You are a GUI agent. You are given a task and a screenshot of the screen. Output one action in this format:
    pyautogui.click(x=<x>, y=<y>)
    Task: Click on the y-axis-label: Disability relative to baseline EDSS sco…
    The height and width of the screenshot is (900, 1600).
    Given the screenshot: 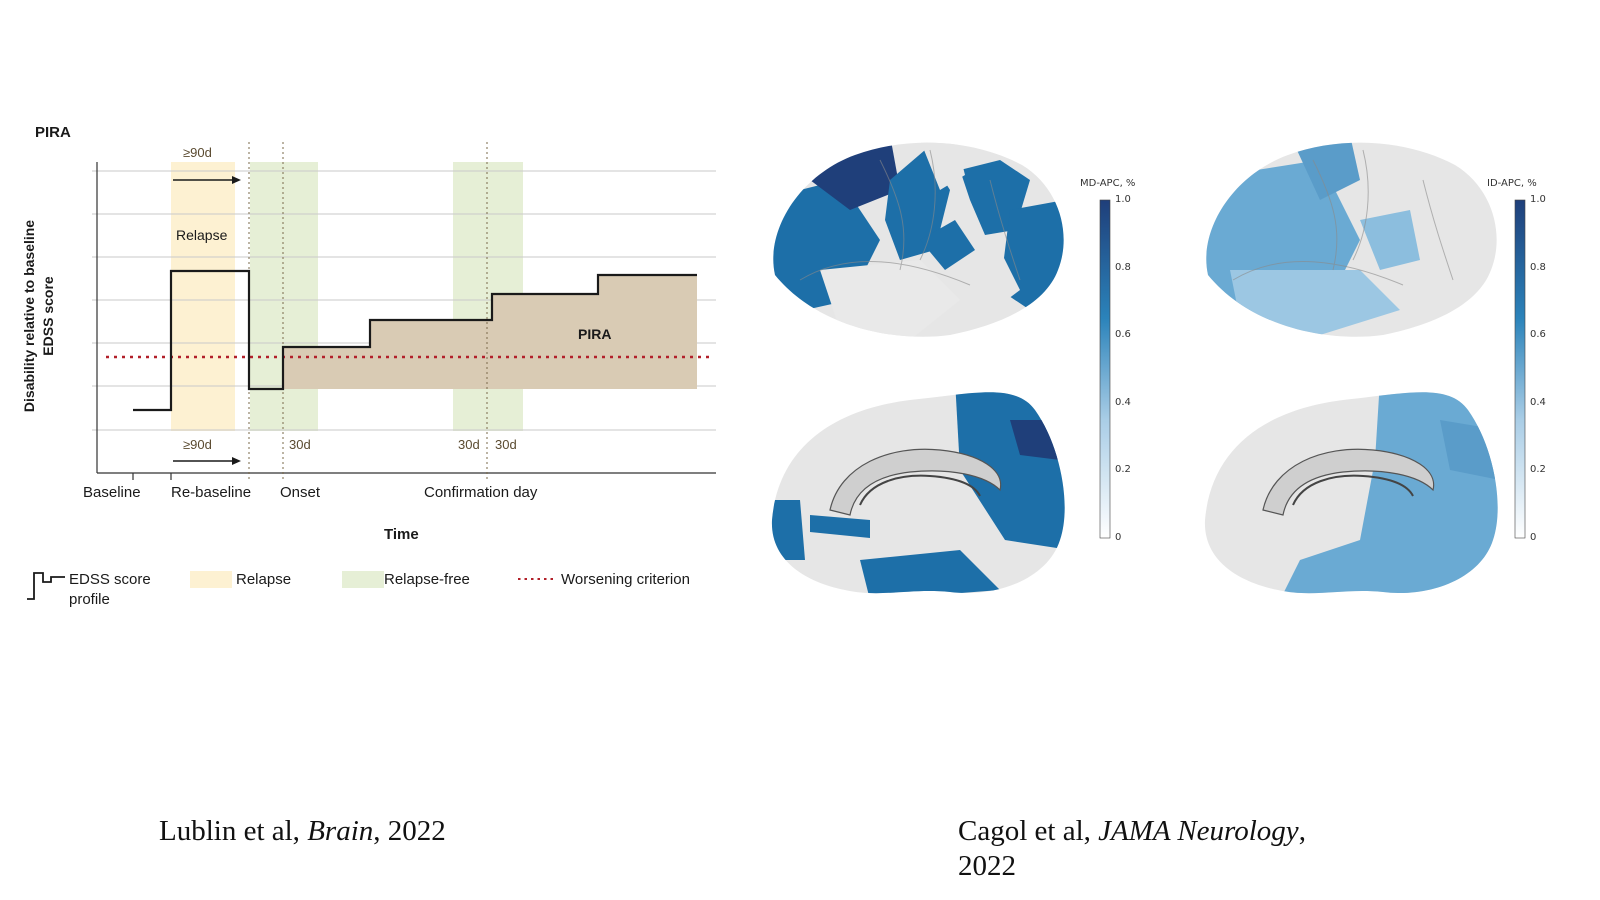 What is the action you would take?
    pyautogui.click(x=38, y=316)
    